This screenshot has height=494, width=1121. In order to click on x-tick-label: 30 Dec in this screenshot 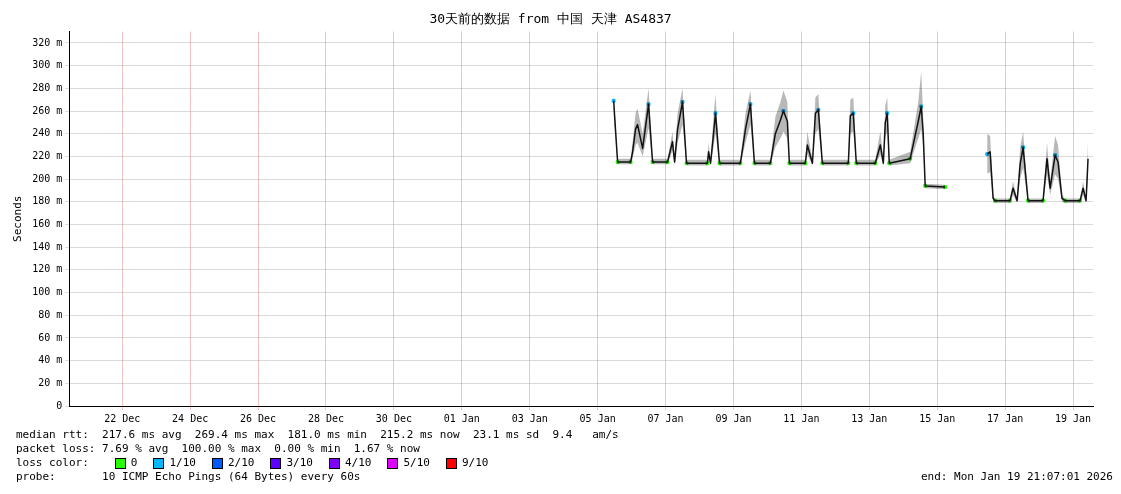, I will do `click(393, 418)`.